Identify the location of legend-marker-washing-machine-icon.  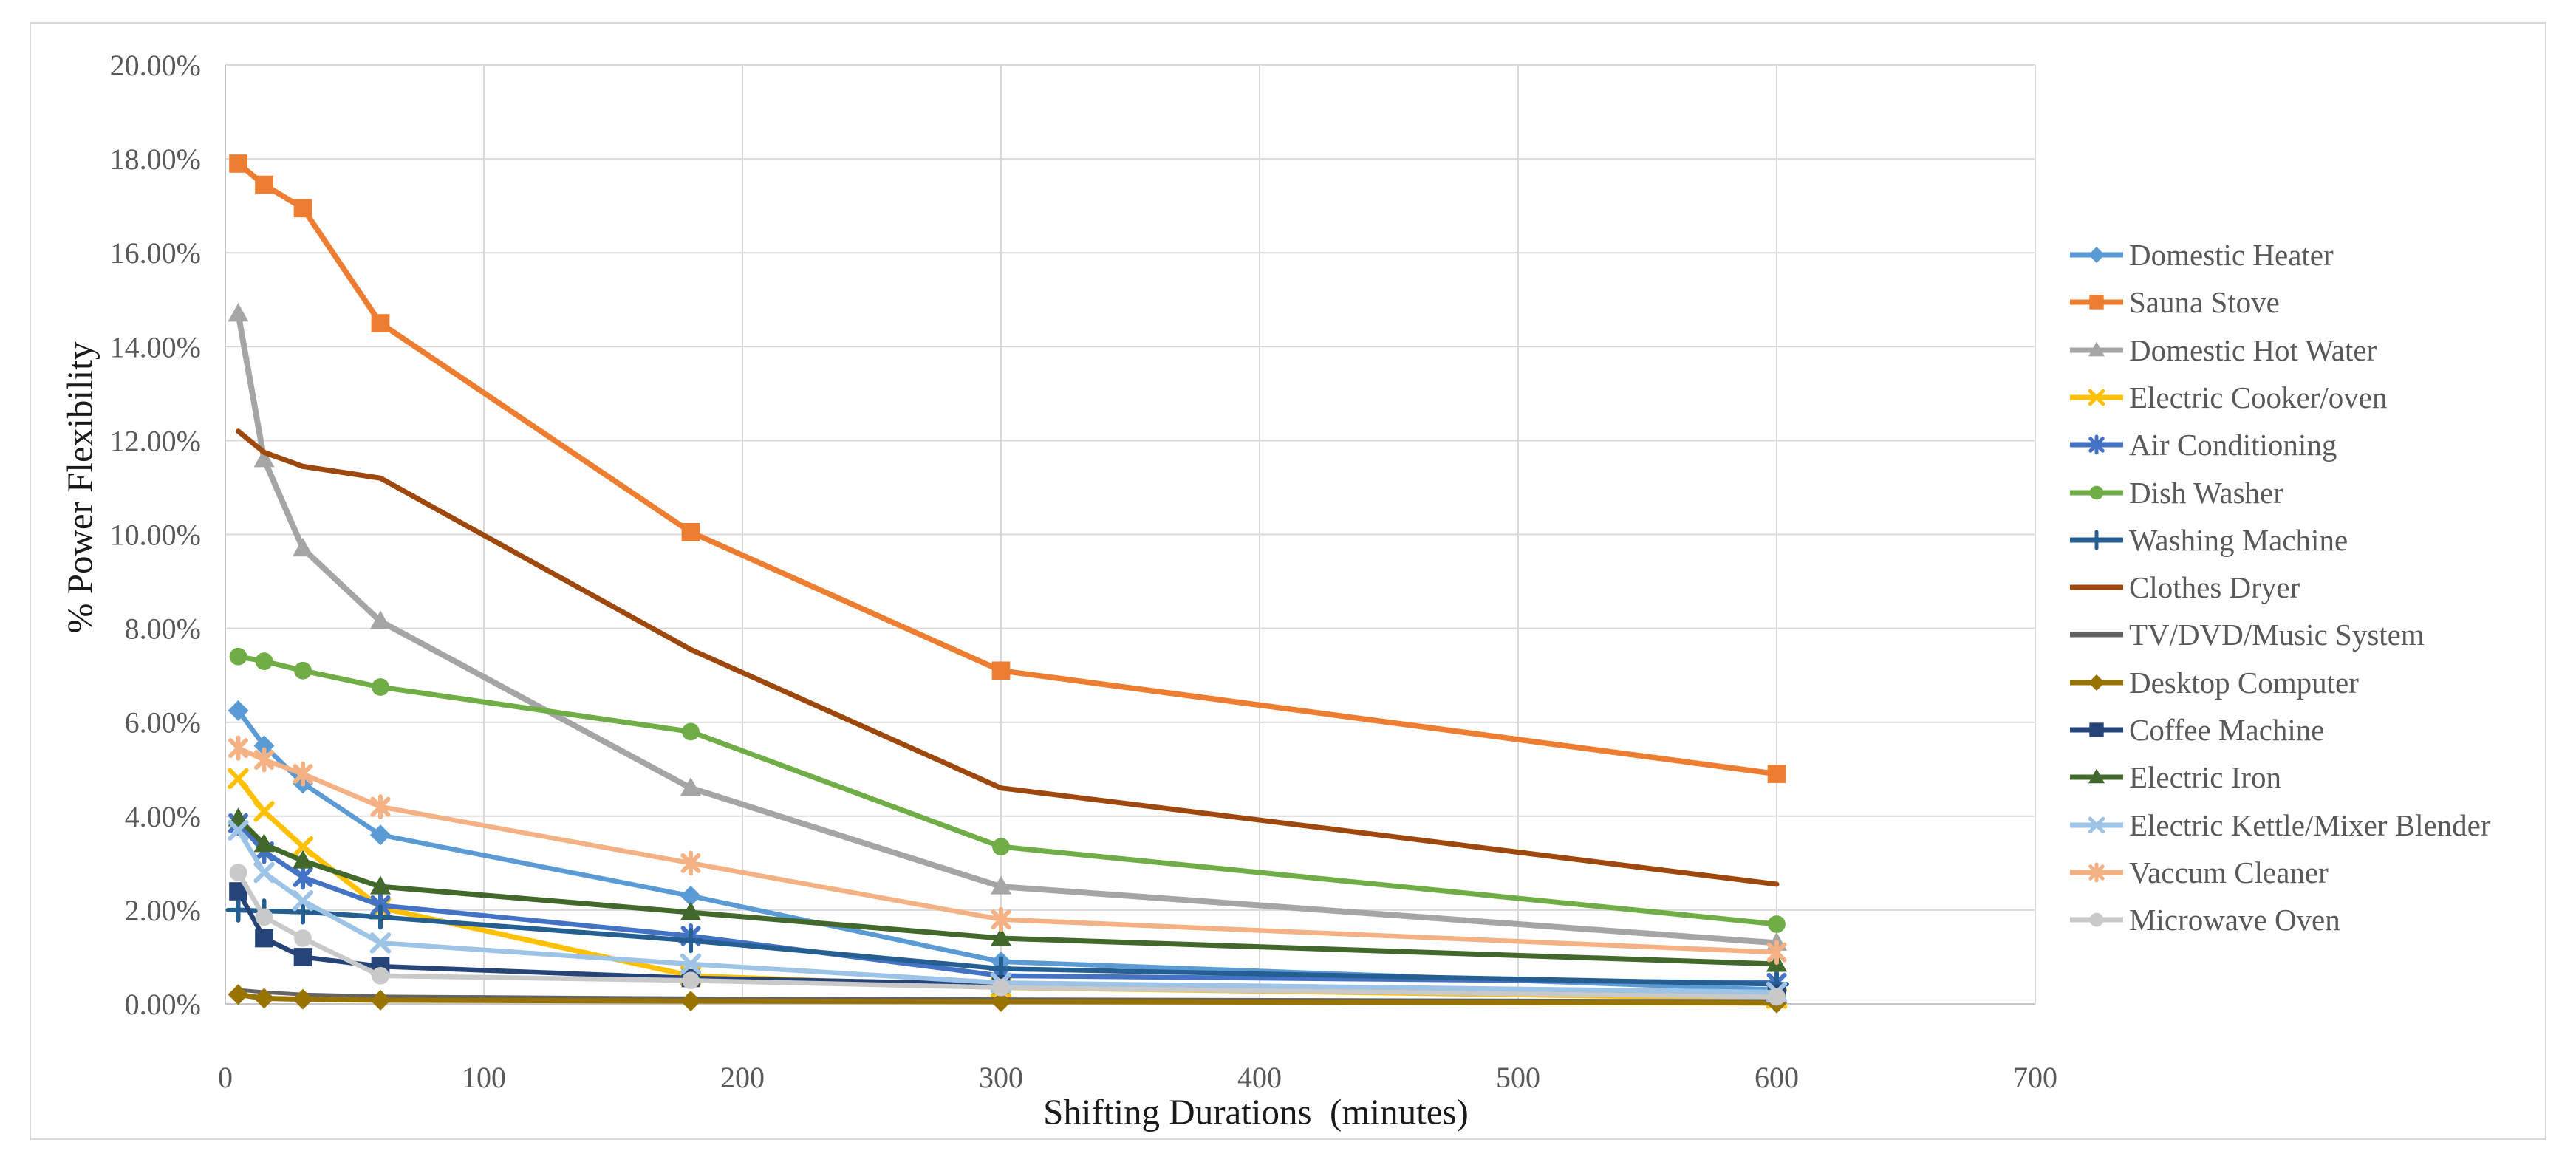
(2096, 540).